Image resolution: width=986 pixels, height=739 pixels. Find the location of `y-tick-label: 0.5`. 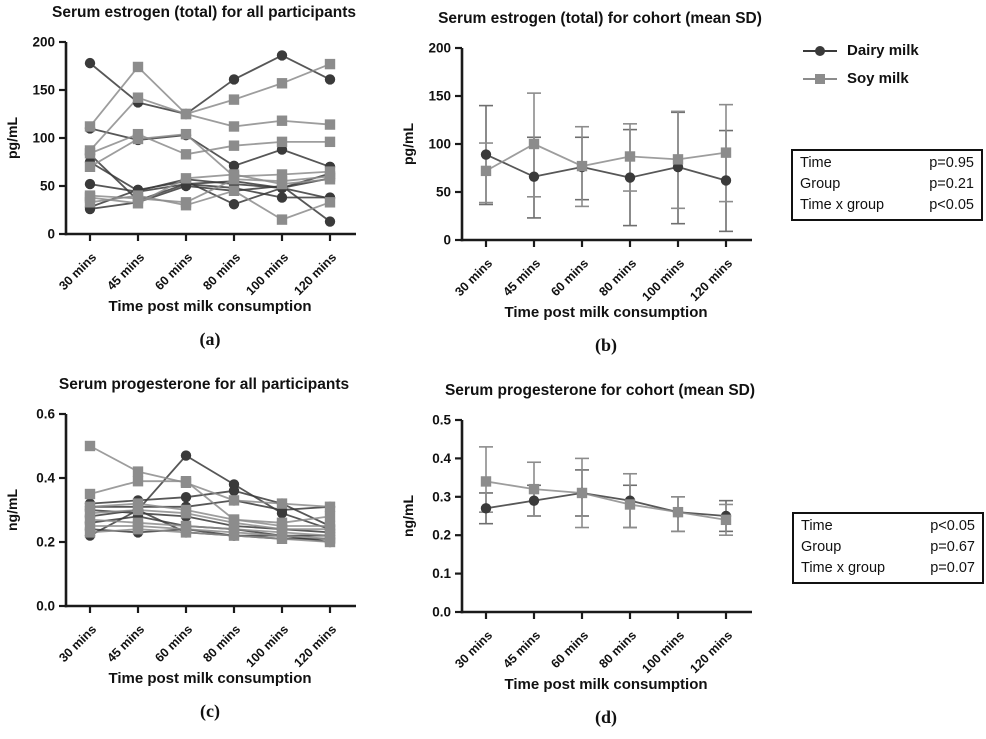

y-tick-label: 0.5 is located at coordinates (441, 420).